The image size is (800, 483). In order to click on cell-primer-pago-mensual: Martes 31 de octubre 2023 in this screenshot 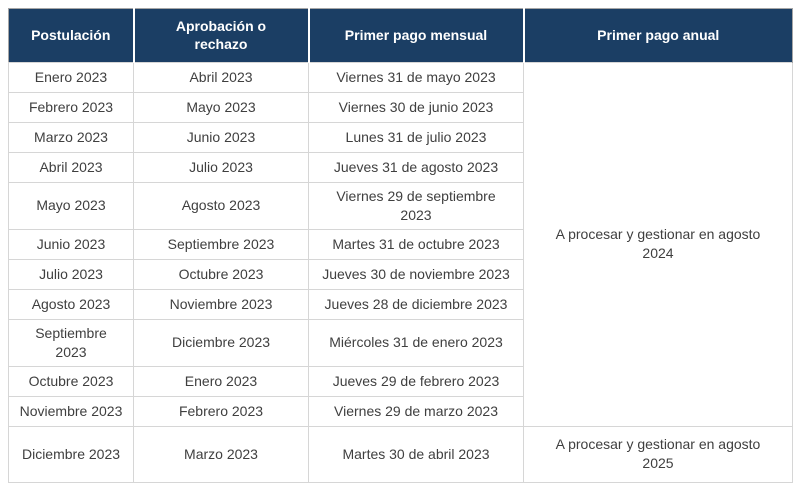, I will do `click(416, 244)`.